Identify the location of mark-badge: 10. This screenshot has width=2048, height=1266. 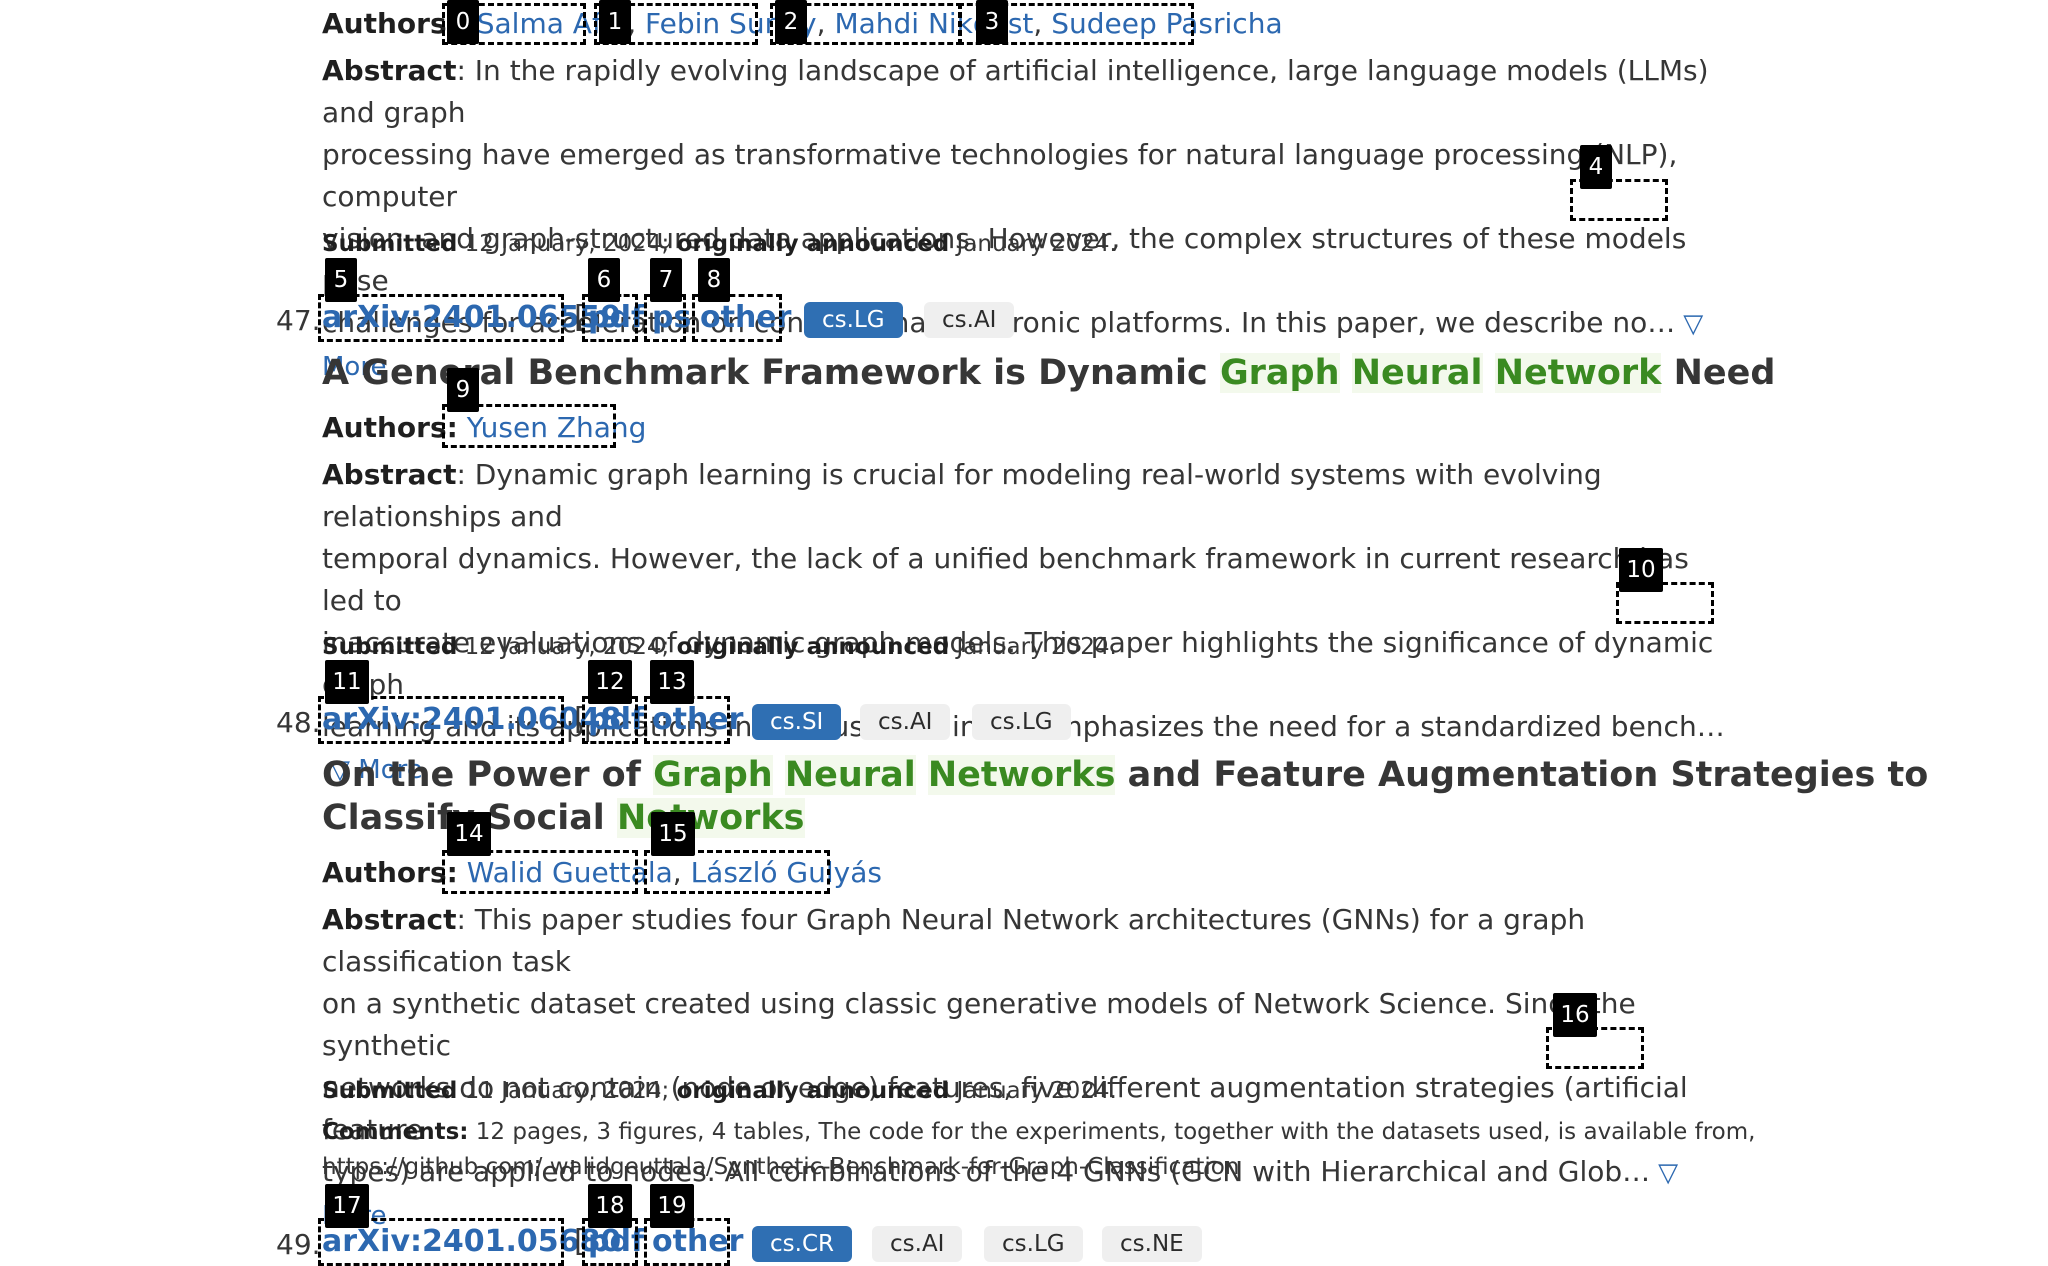
(1641, 570).